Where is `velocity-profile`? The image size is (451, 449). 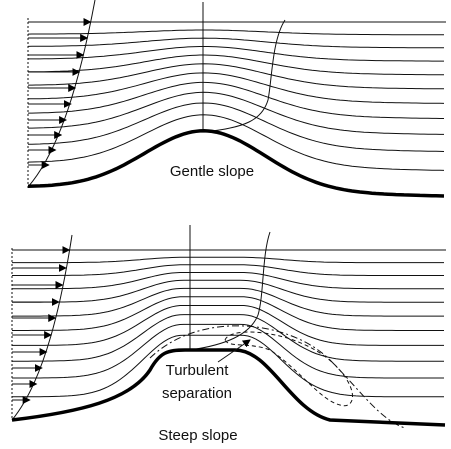
velocity-profile is located at coordinates (61, 94).